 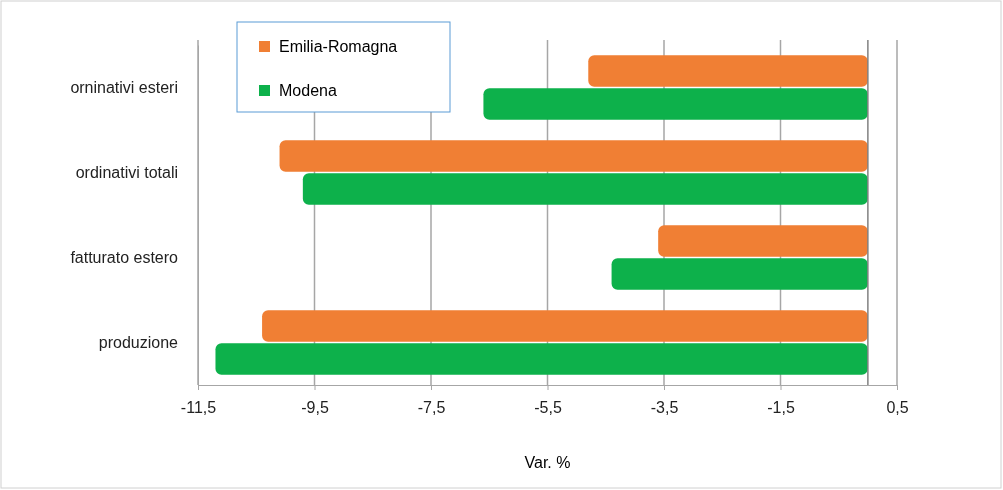 I want to click on x-tick-label: 0,5, so click(x=897, y=408).